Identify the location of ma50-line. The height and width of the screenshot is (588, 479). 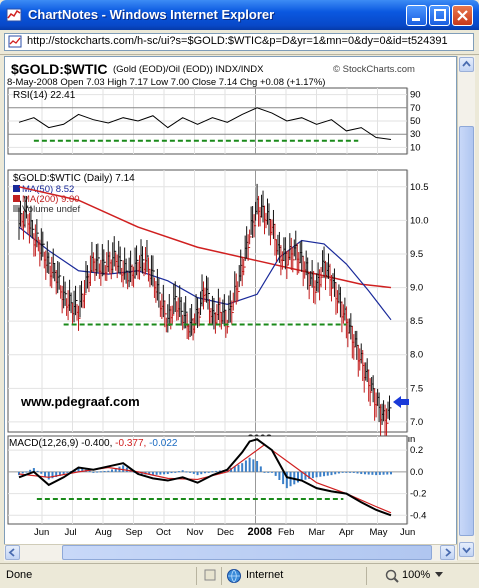
(205, 273).